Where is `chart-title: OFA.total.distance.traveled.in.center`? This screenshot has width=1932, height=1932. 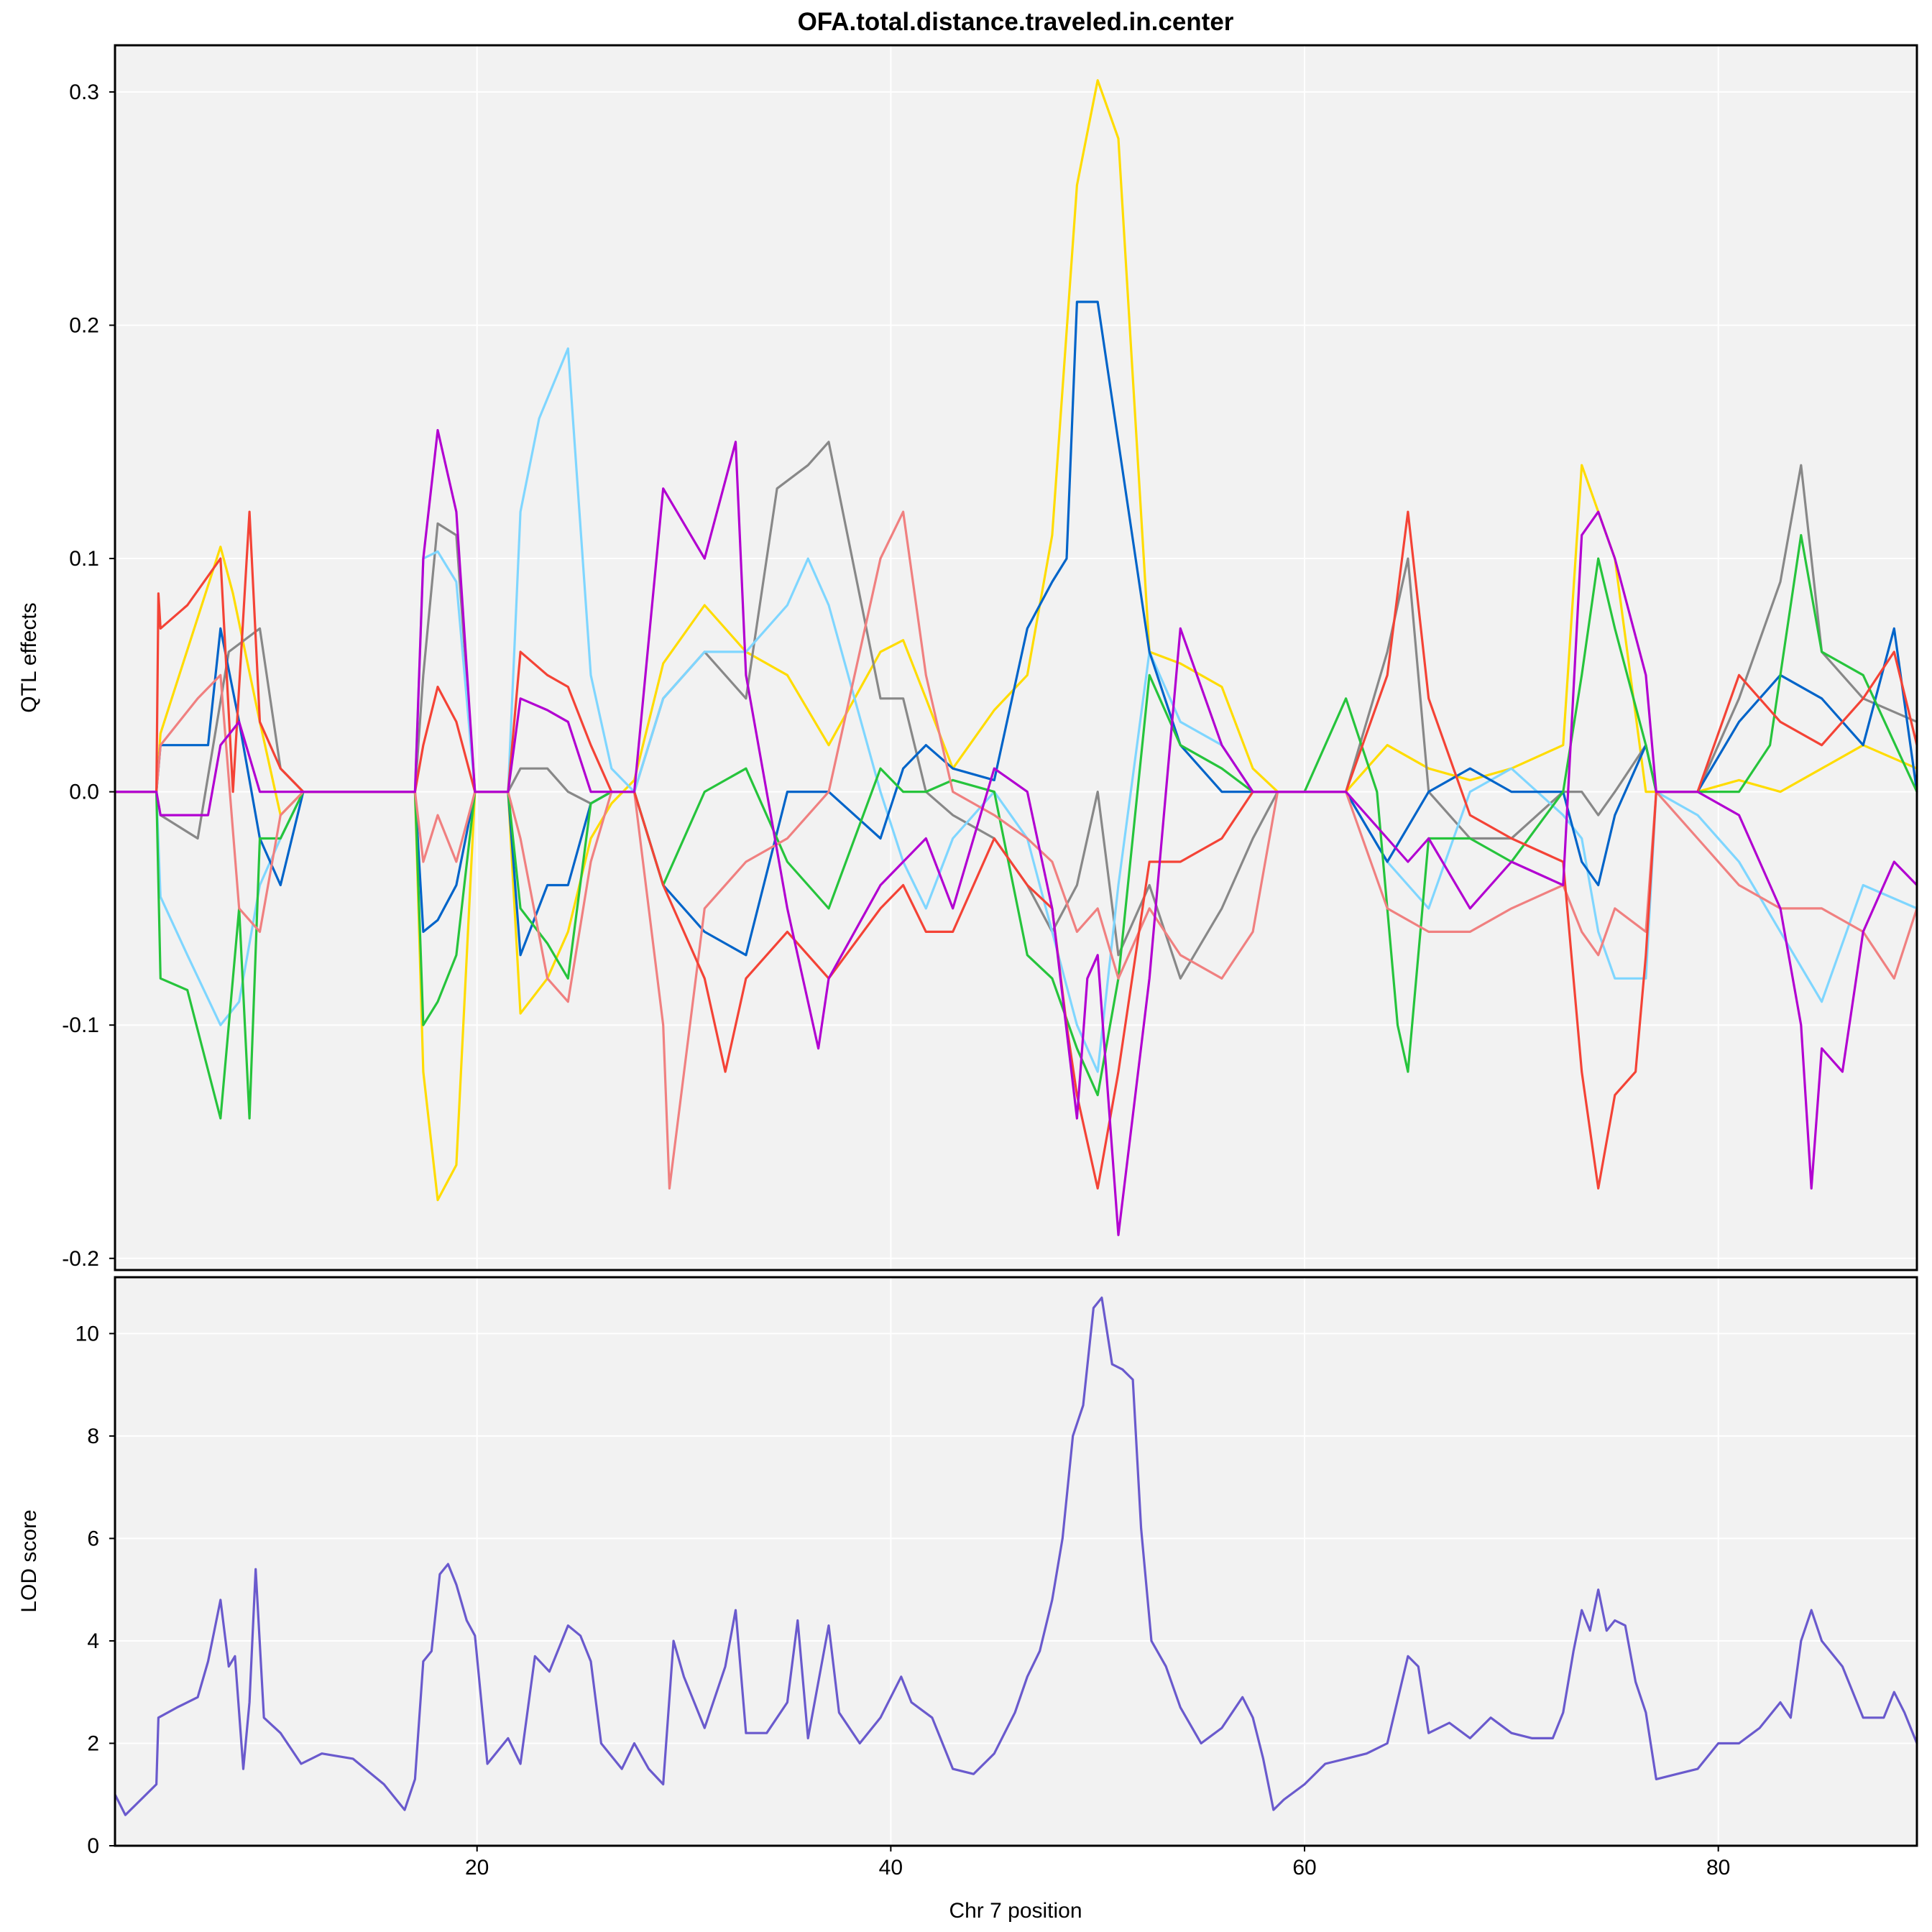 chart-title: OFA.total.distance.traveled.in.center is located at coordinates (1016, 22).